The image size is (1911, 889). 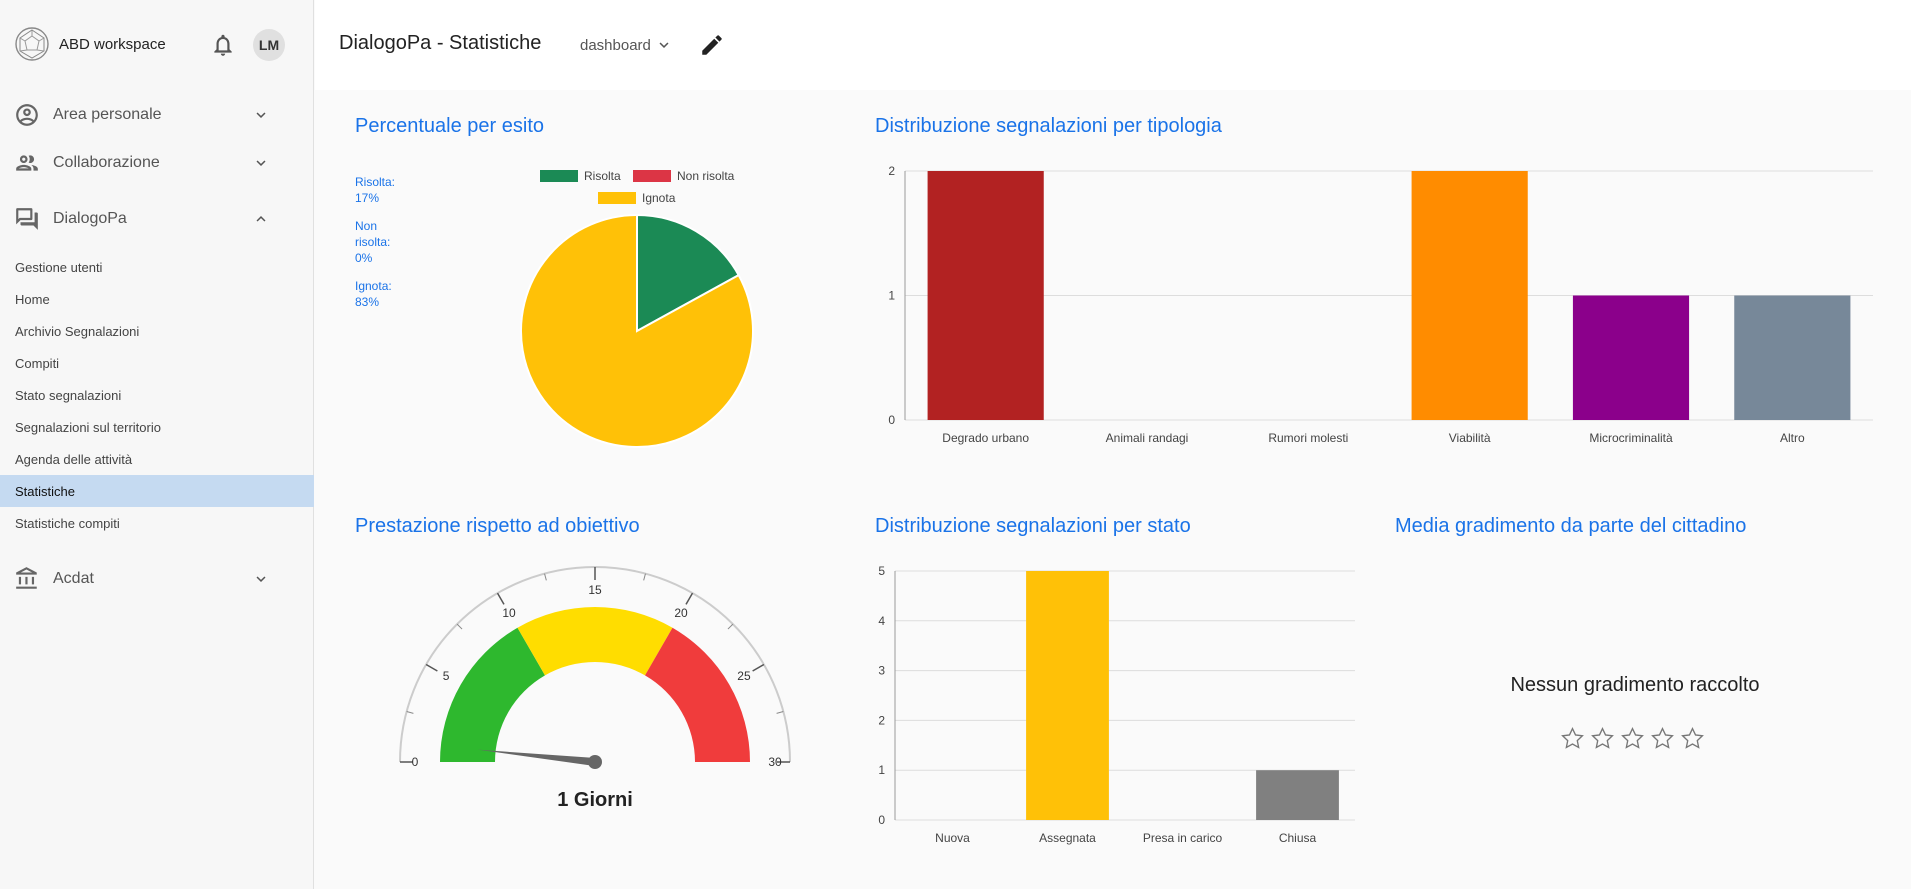 What do you see at coordinates (450, 126) in the screenshot?
I see `pie-chart-title: Percentuale per esito` at bounding box center [450, 126].